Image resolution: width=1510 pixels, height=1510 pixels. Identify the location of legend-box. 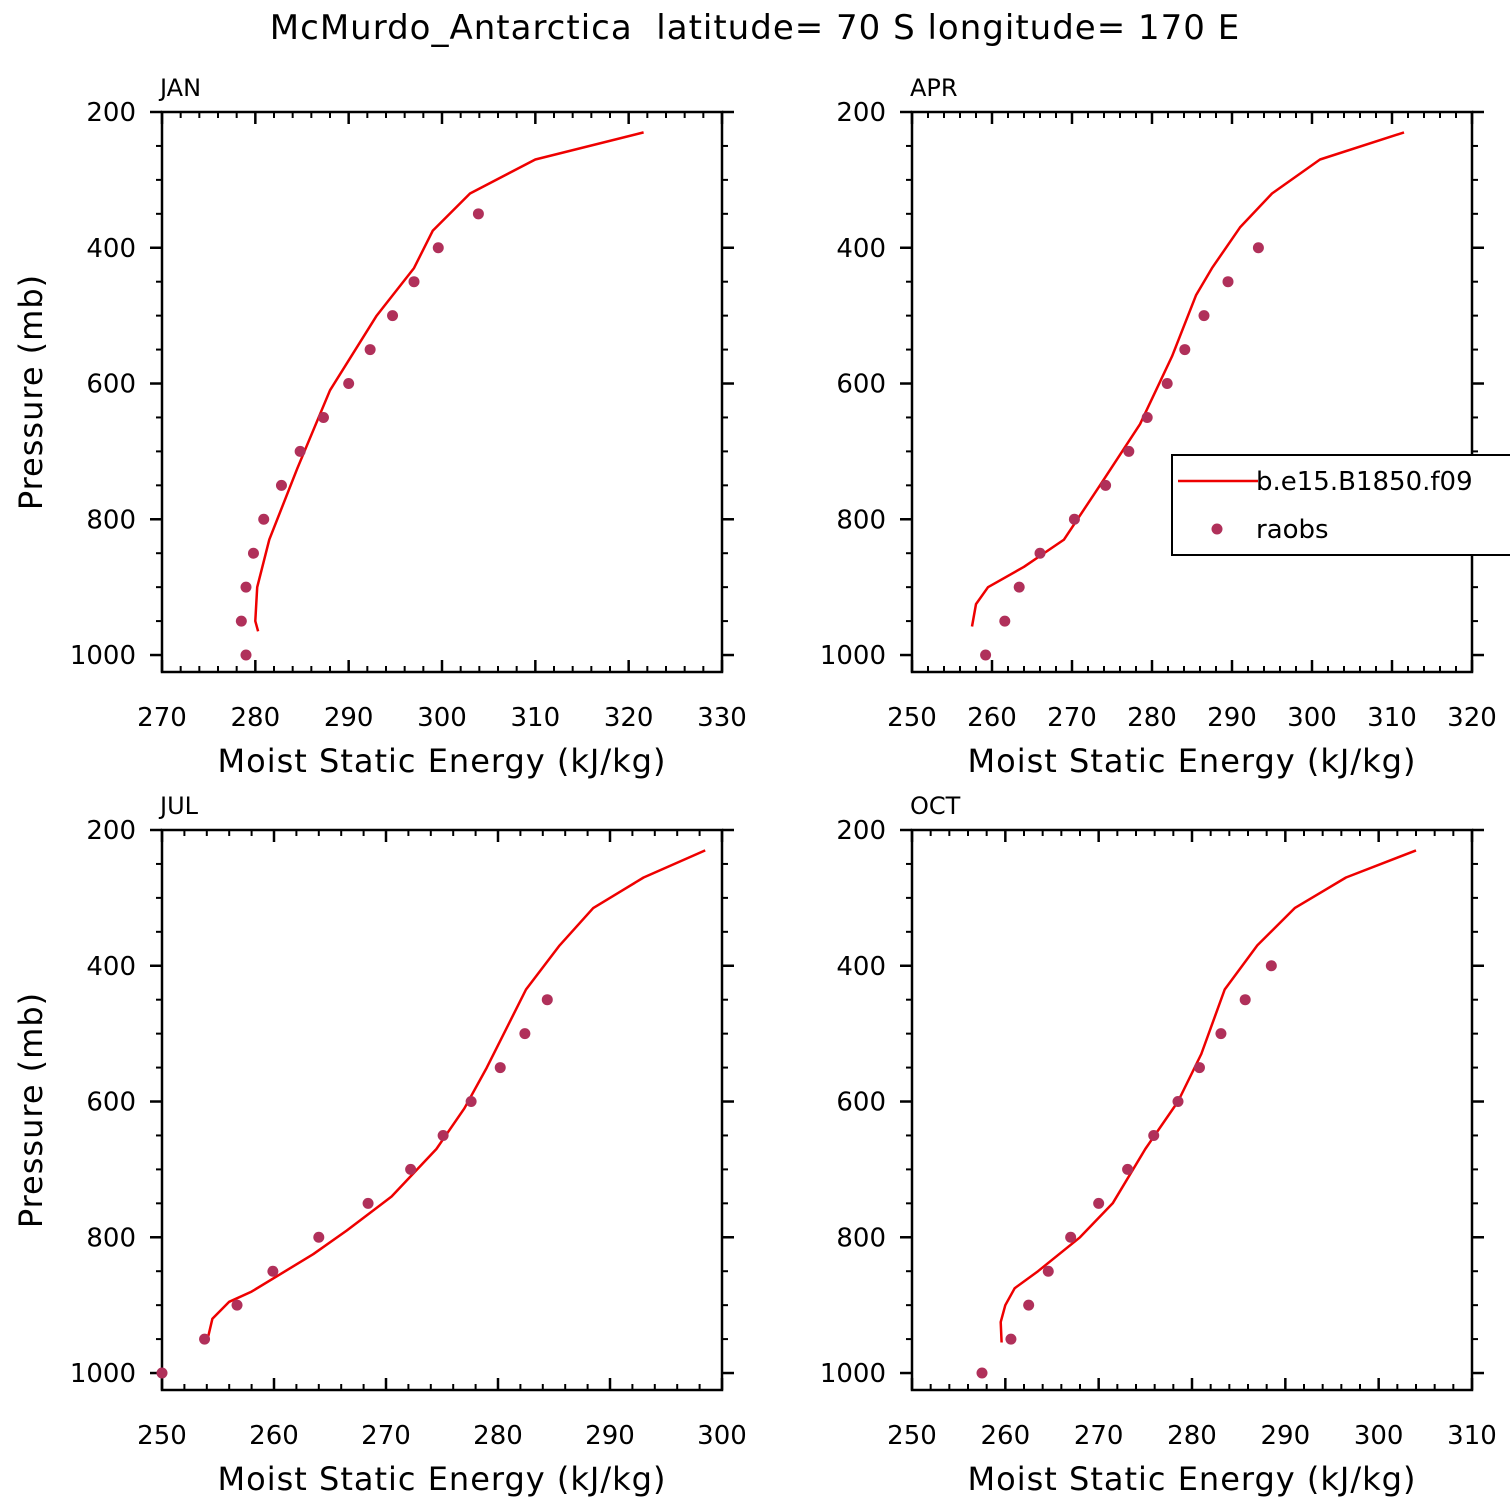
(1340, 505).